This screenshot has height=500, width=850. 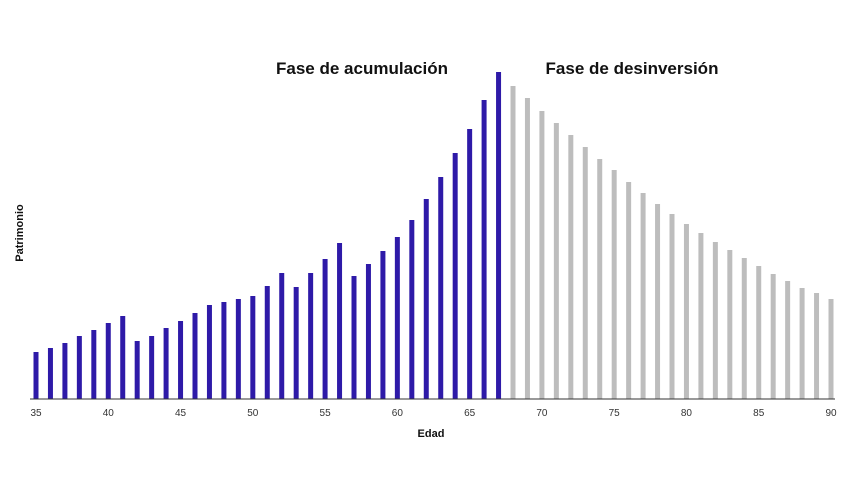 I want to click on x-tick-55: 55, so click(x=326, y=413).